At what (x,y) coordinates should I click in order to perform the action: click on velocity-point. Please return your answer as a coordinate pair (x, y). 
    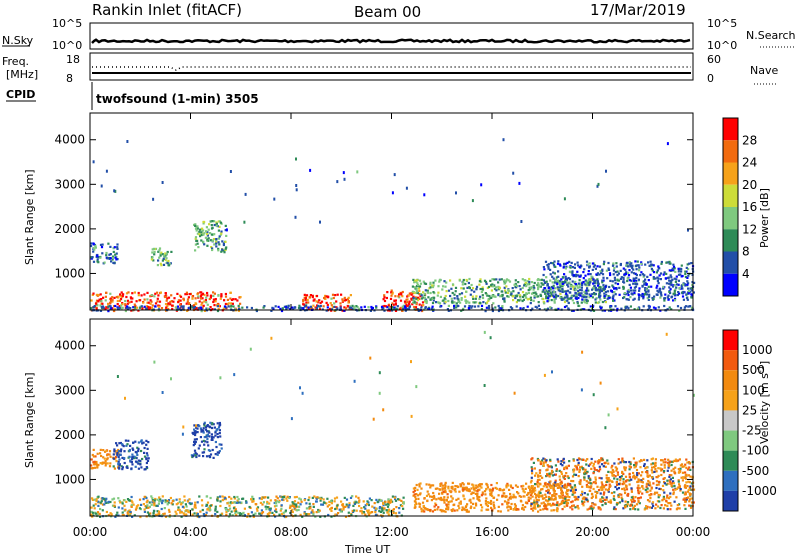
    Looking at the image, I should click on (196, 426).